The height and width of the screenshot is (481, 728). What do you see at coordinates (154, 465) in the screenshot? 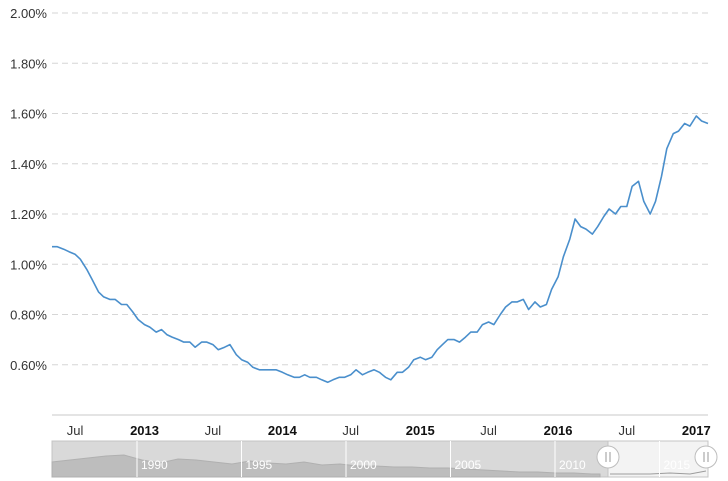
I see `navigator-label: 1990` at bounding box center [154, 465].